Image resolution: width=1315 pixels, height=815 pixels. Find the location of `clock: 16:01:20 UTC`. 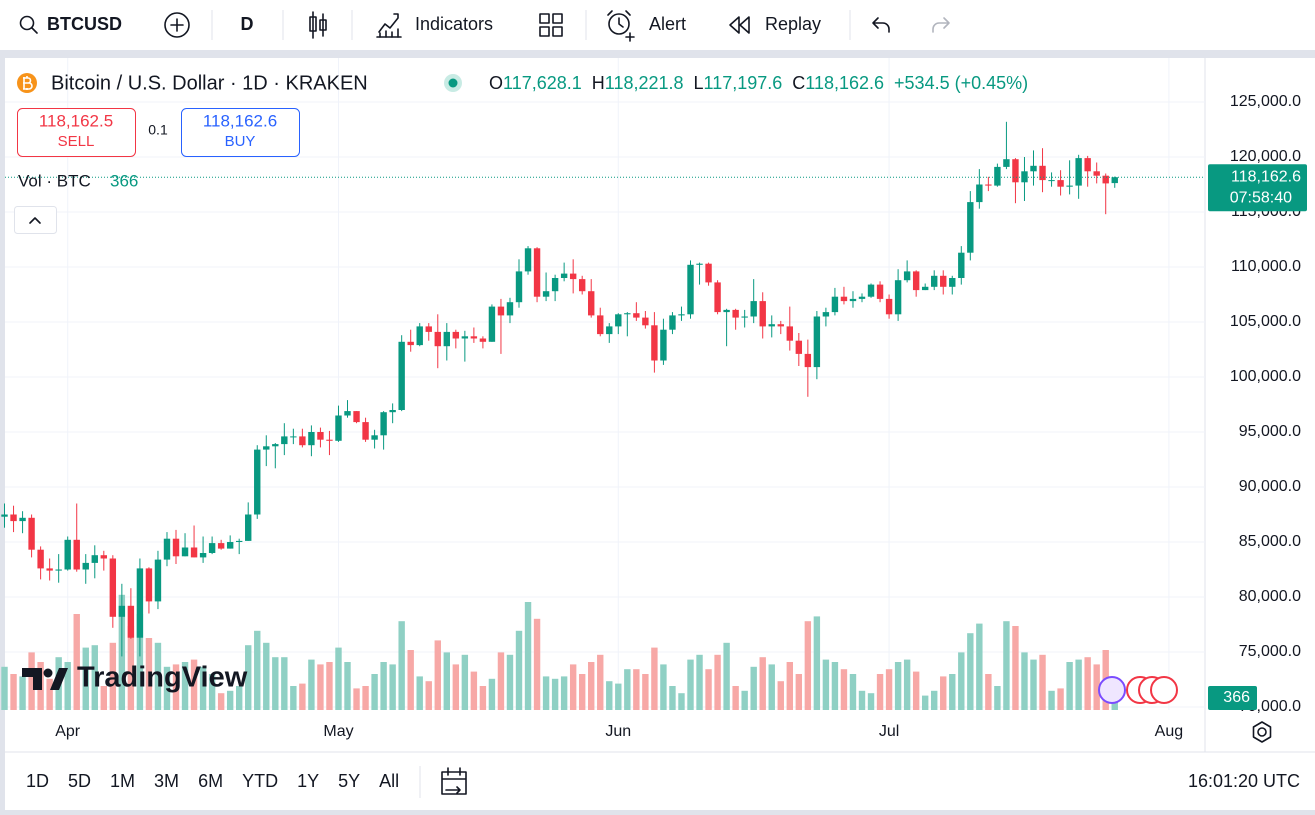

clock: 16:01:20 UTC is located at coordinates (1244, 781).